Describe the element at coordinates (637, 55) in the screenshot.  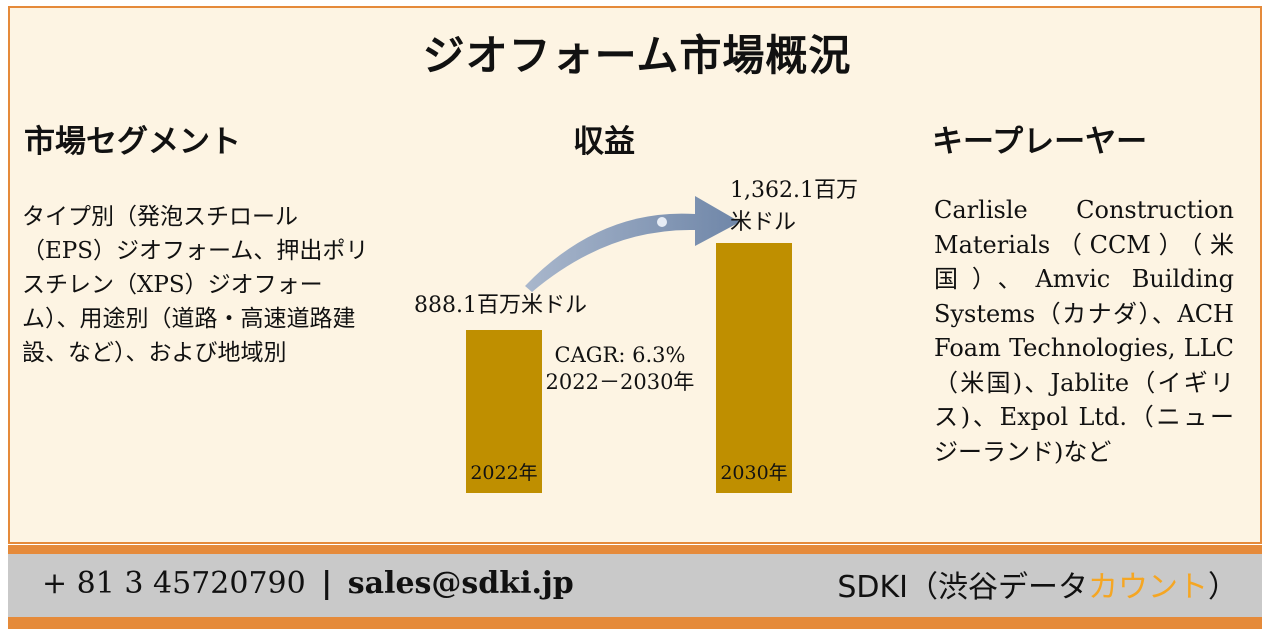
I see `page-title: ジオフォーム市場概況` at that location.